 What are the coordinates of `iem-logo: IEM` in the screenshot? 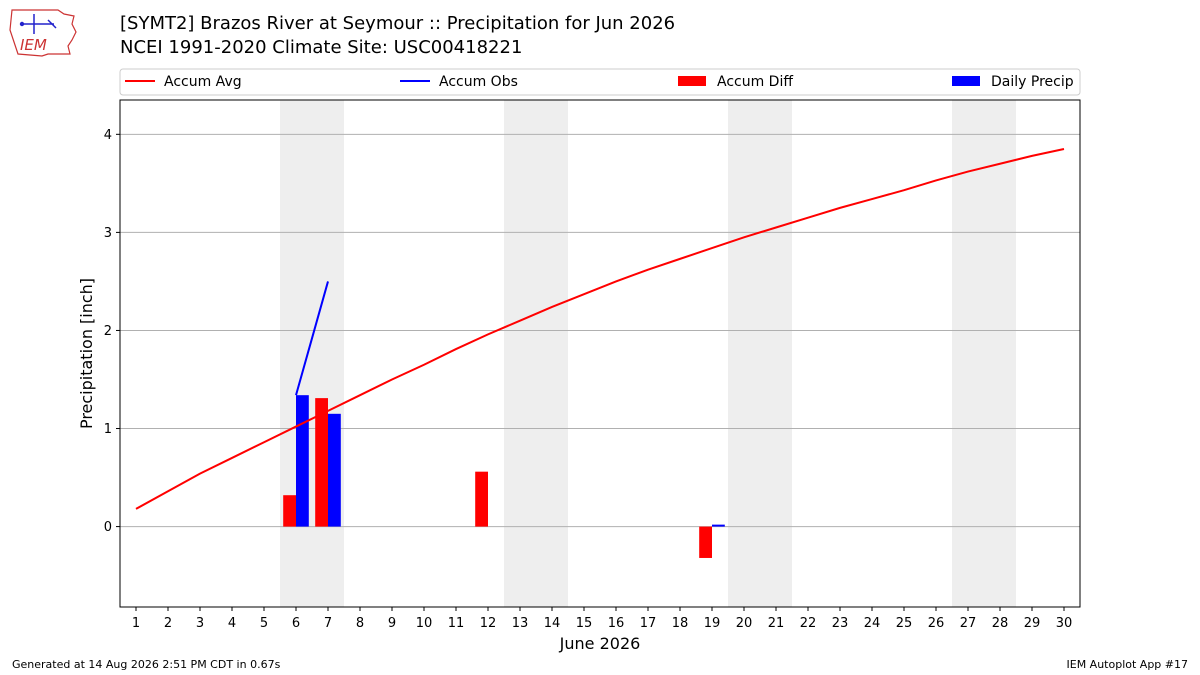 It's located at (43, 33).